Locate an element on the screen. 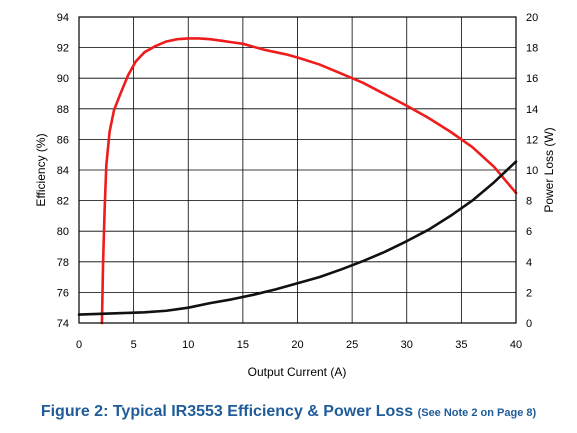 The height and width of the screenshot is (433, 577). left-y-tick-label-7: 88 is located at coordinates (63, 110).